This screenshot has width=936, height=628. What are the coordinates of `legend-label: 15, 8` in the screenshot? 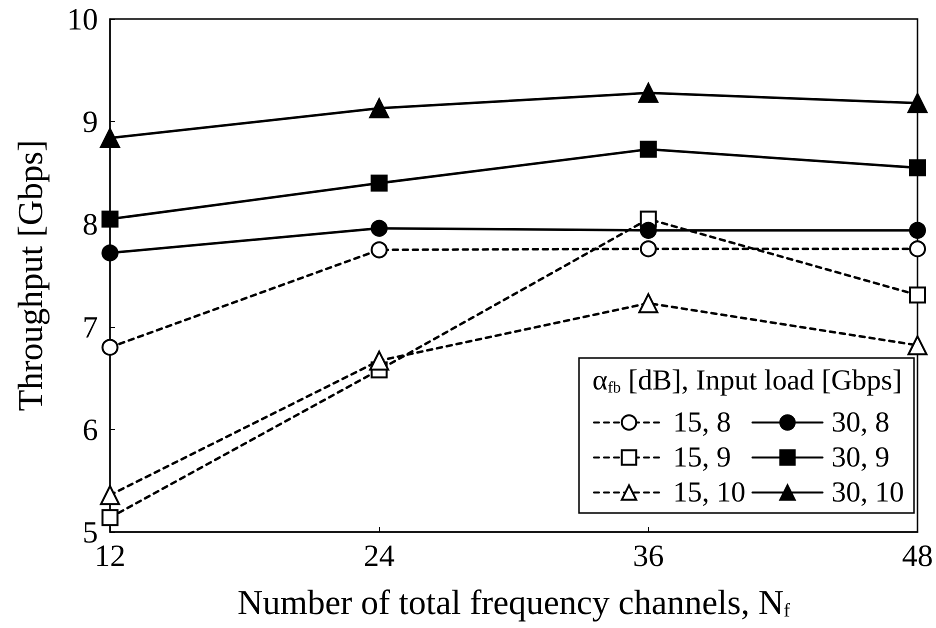 It's located at (702, 422).